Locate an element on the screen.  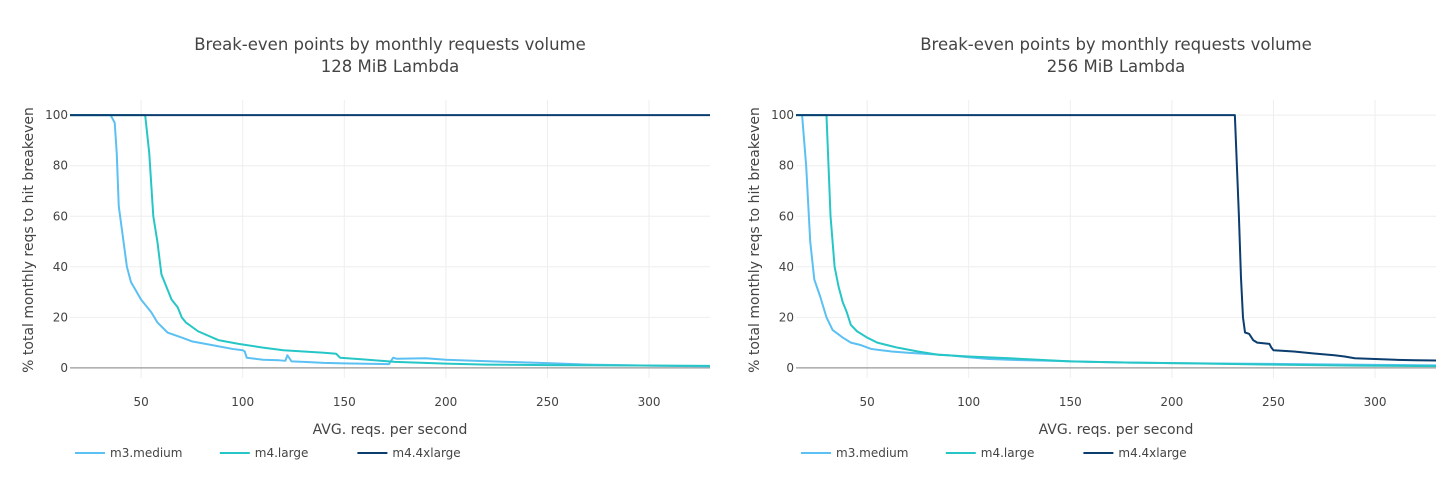
chart-subtitle: 128 MiB Lambda is located at coordinates (390, 66).